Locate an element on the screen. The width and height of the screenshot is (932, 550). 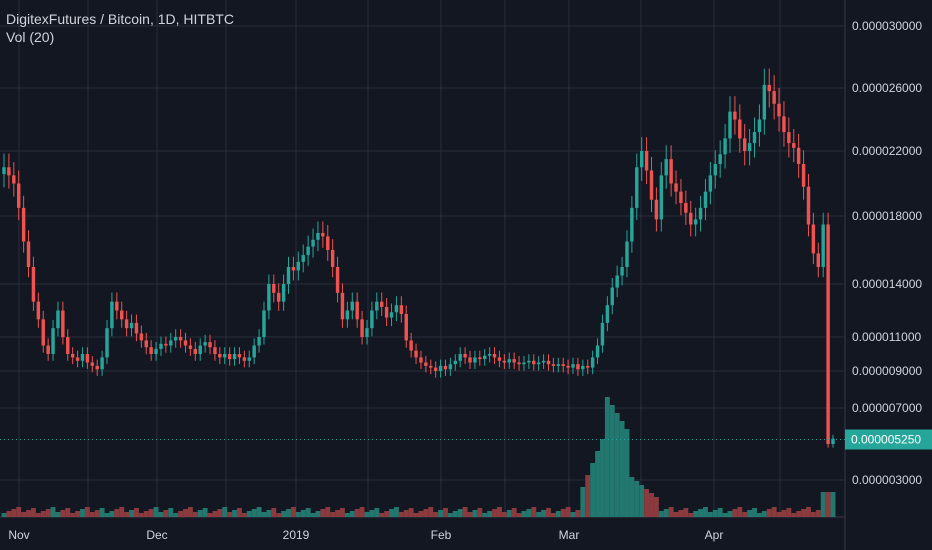
y-tick-label: 0.000022000 is located at coordinates (887, 151).